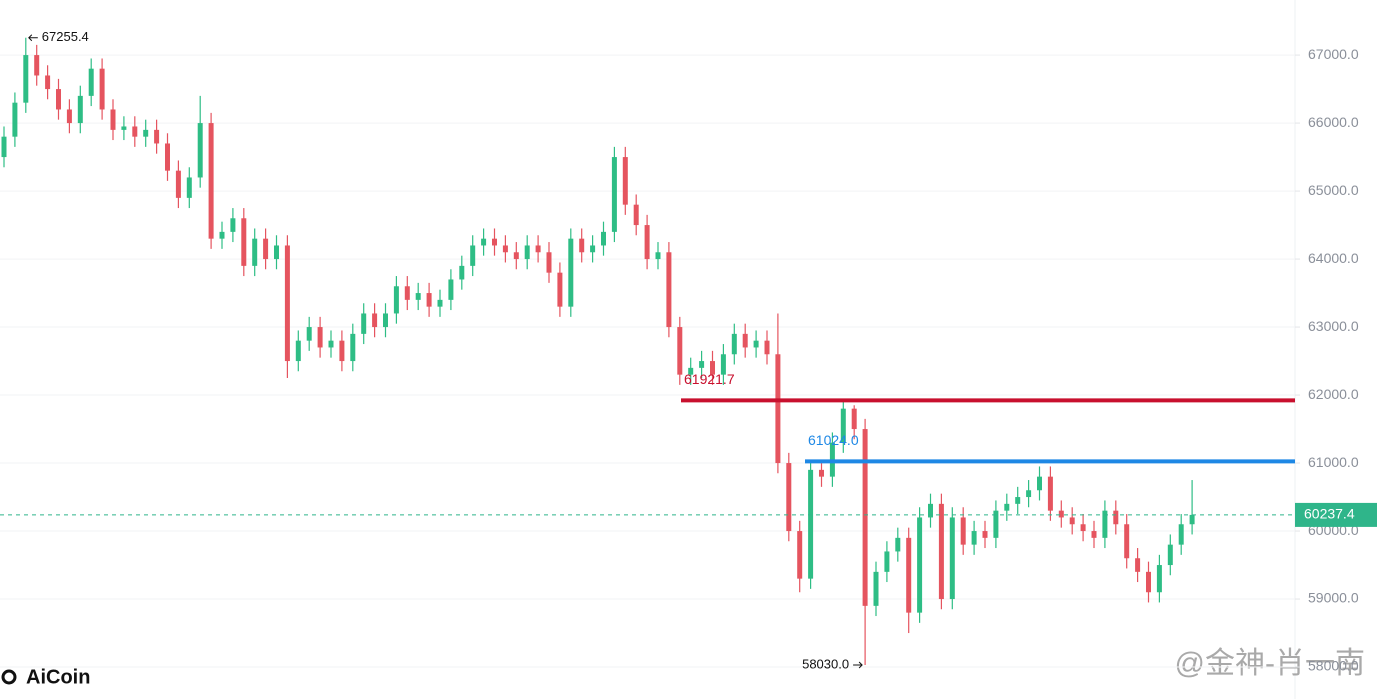 This screenshot has width=1377, height=699. What do you see at coordinates (1333, 666) in the screenshot?
I see `y-tick-label: 58000.0` at bounding box center [1333, 666].